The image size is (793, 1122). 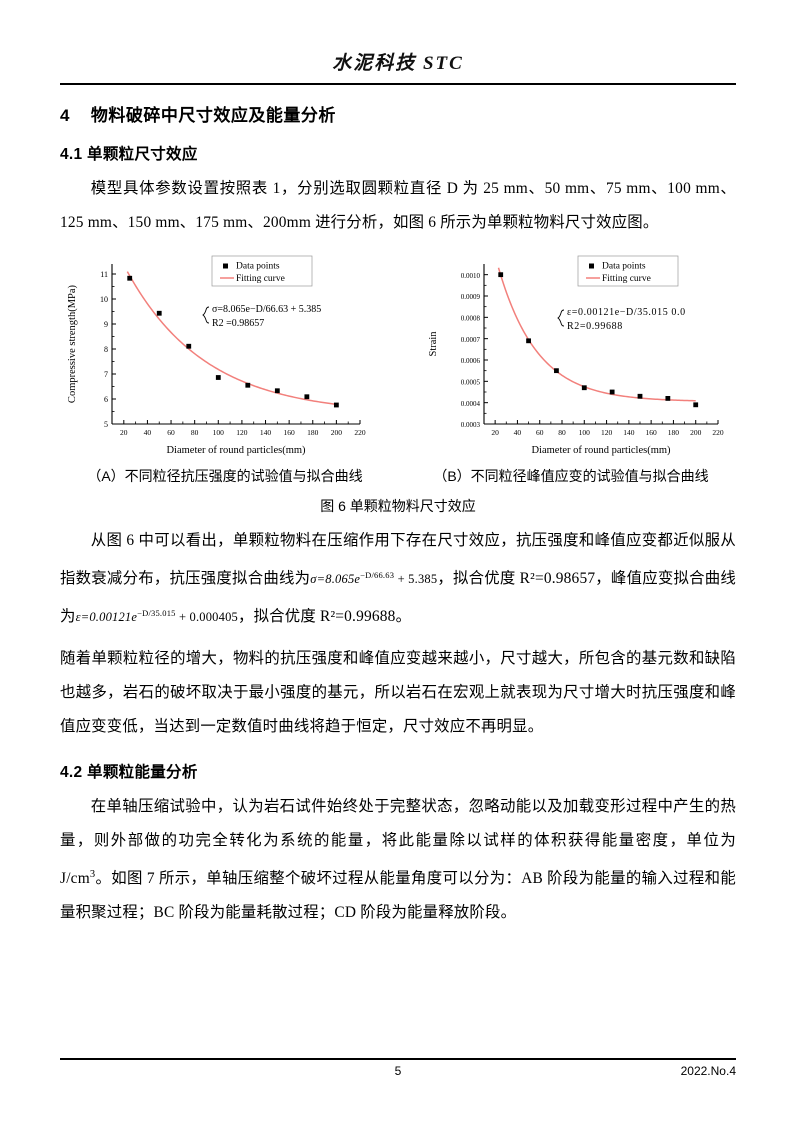 I want to click on subcaption-b: （B）不同粒径峰值应变的试验值与拟合曲线, so click(x=571, y=476).